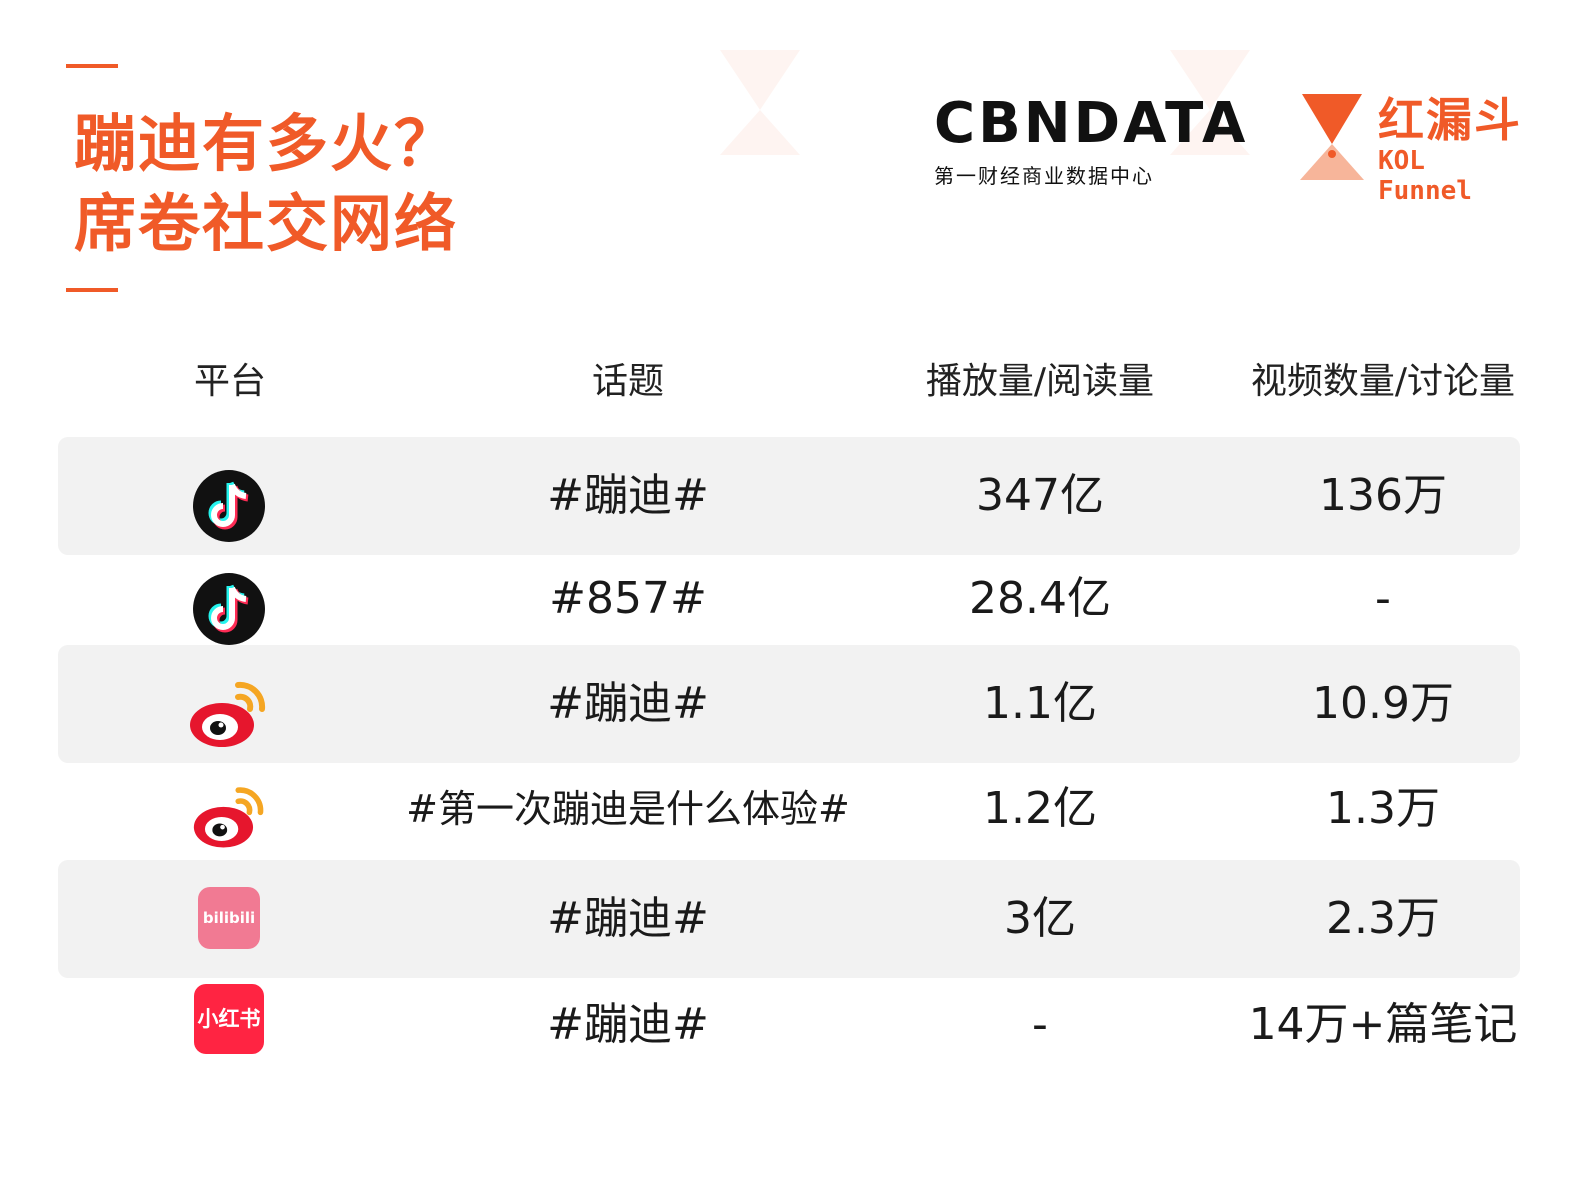  What do you see at coordinates (1332, 137) in the screenshot?
I see `hourglass-icon` at bounding box center [1332, 137].